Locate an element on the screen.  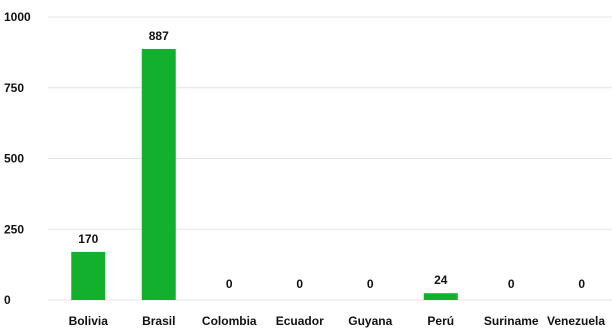
data-label-suriname: 0 is located at coordinates (511, 284).